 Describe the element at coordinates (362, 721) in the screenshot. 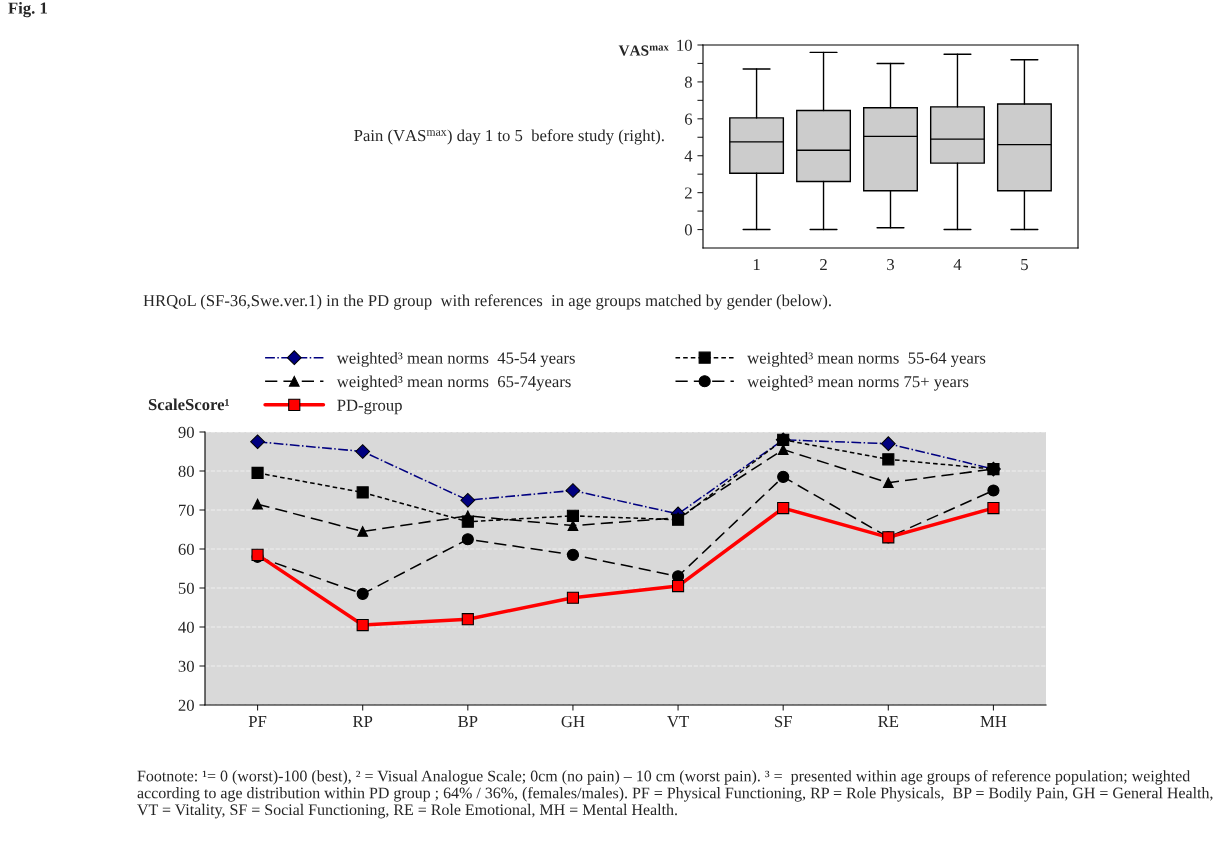

I see `x-tick-label: RP` at that location.